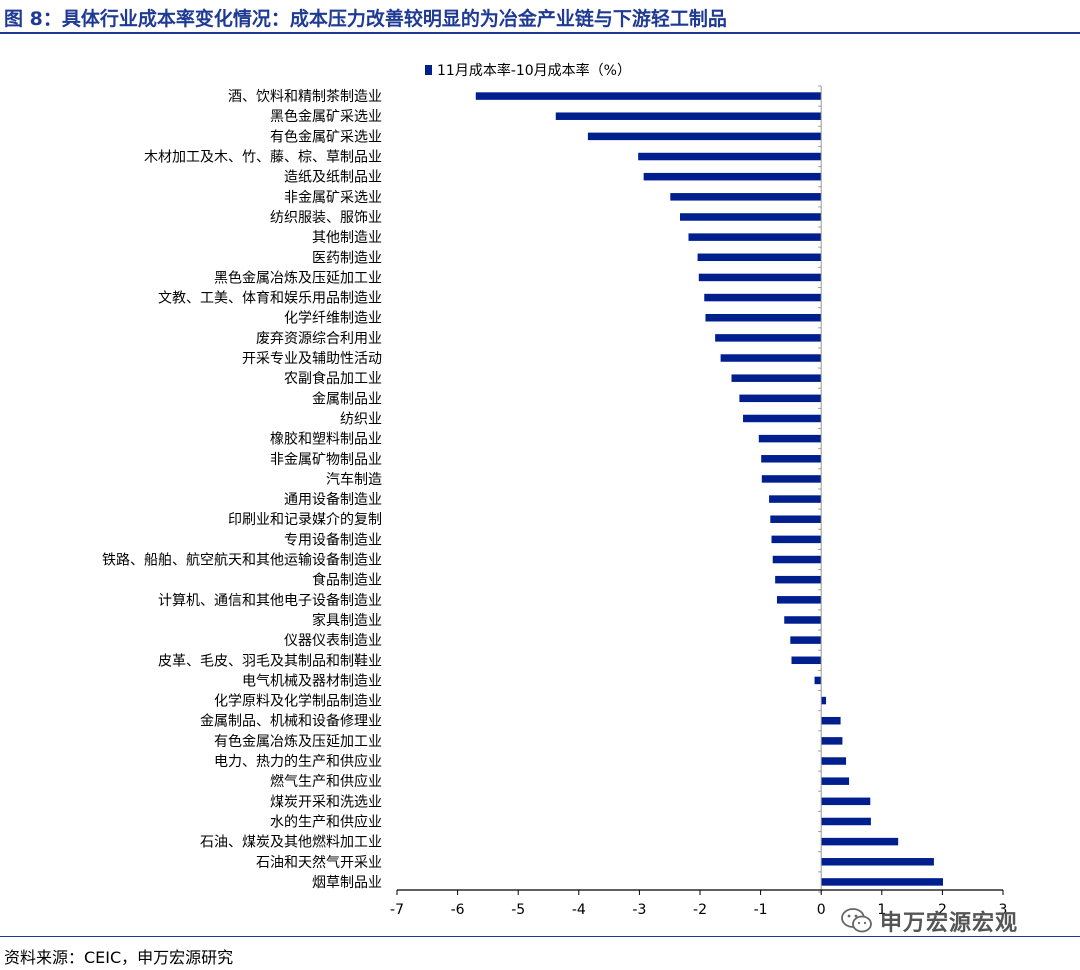  Describe the element at coordinates (354, 479) in the screenshot. I see `category-label-19: 汽车制造` at that location.